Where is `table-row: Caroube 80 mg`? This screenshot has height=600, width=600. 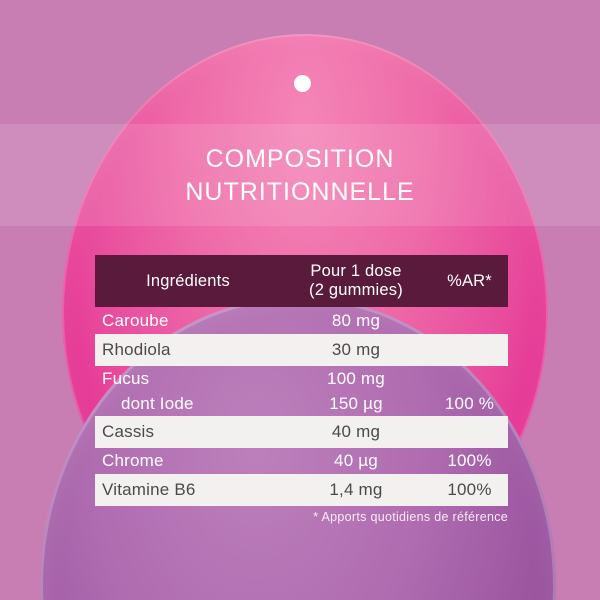
table-row: Caroube 80 mg is located at coordinates (301, 320).